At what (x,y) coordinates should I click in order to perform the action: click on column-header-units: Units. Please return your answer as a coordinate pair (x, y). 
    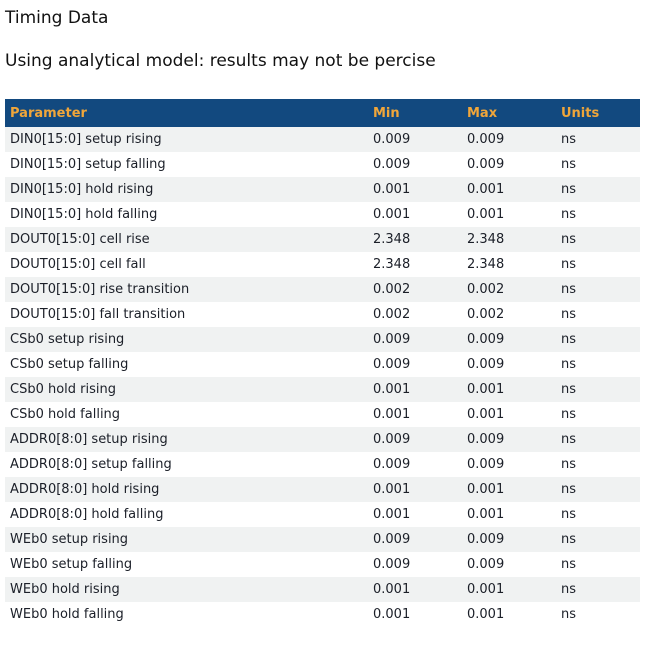
    Looking at the image, I should click on (598, 113).